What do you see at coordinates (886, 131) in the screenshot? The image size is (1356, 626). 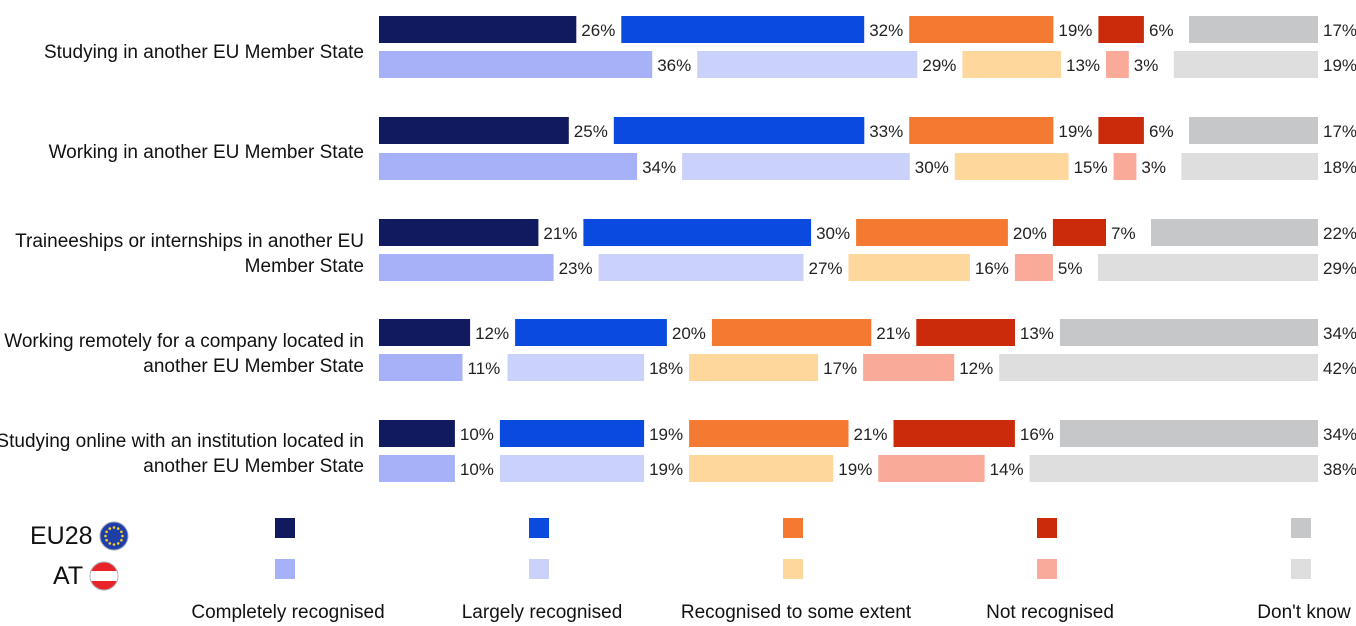 I see `data-label: 33%` at bounding box center [886, 131].